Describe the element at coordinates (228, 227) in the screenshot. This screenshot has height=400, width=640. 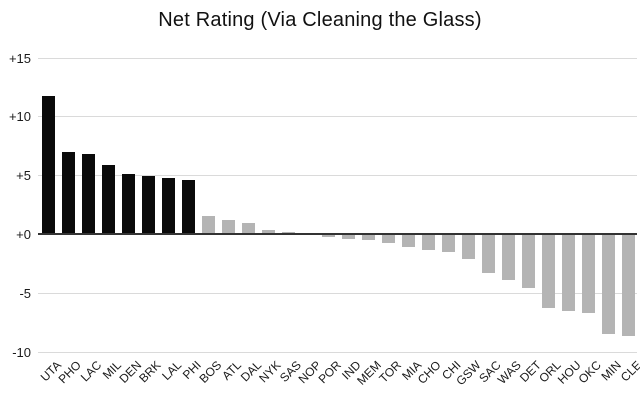
I see `bar-ATL` at that location.